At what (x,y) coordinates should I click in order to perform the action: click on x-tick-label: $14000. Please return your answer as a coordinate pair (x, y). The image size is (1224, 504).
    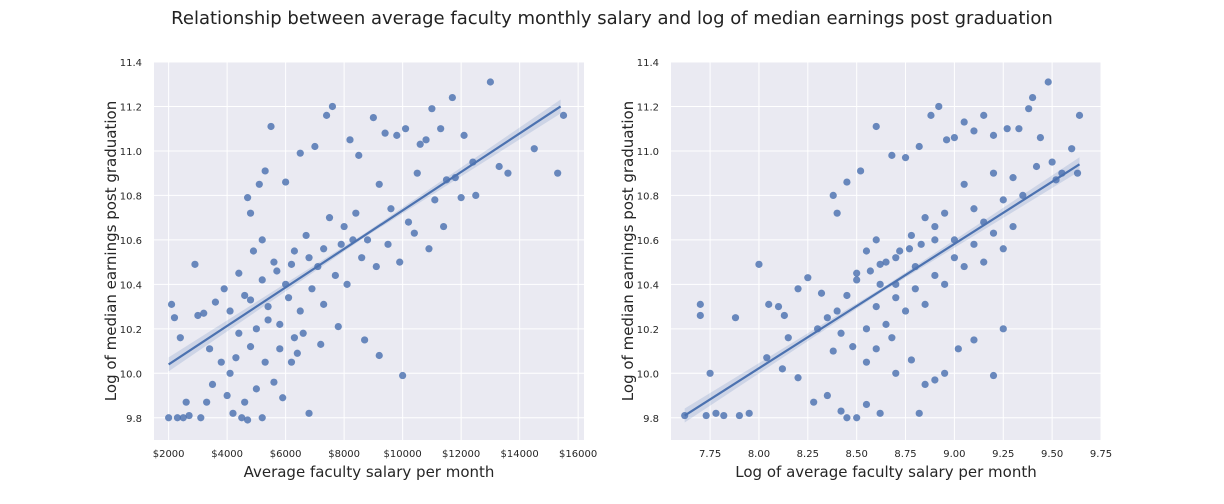
    Looking at the image, I should click on (520, 454).